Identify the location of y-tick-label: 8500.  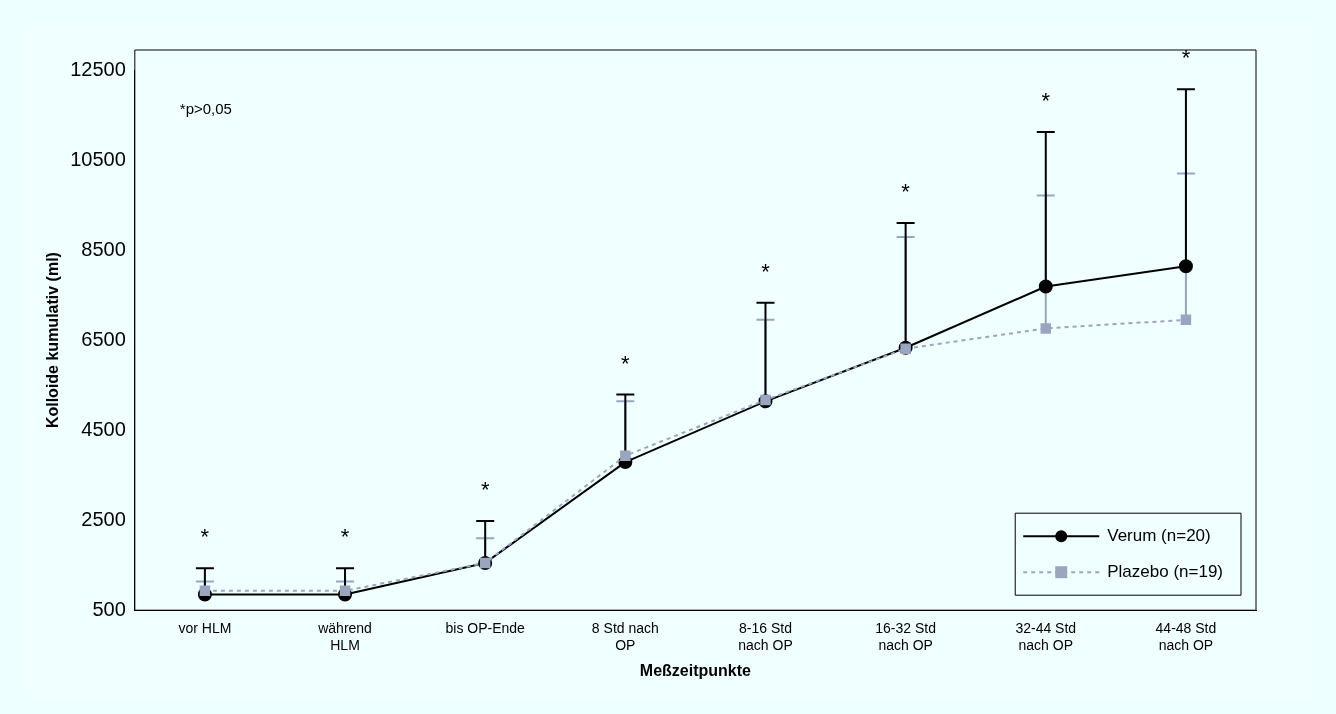
(103, 248).